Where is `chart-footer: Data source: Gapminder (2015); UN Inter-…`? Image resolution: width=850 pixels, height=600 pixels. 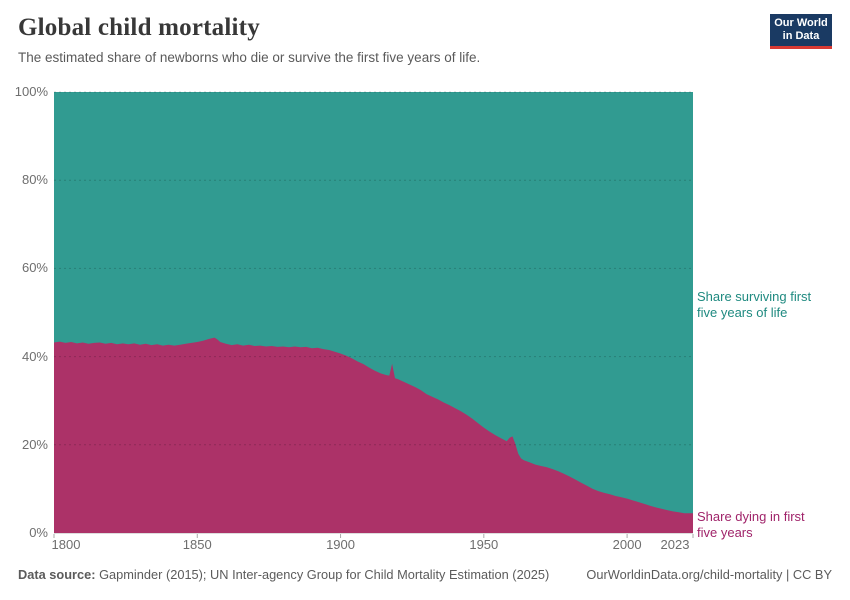 chart-footer: Data source: Gapminder (2015); UN Inter-… is located at coordinates (425, 574).